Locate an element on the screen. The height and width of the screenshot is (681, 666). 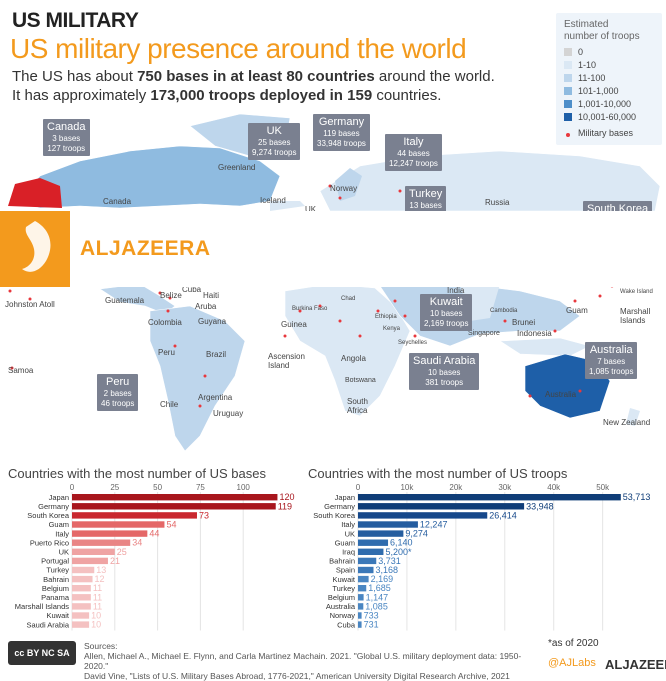
legend-title: Estimated number of troops is located at coordinates (602, 30).